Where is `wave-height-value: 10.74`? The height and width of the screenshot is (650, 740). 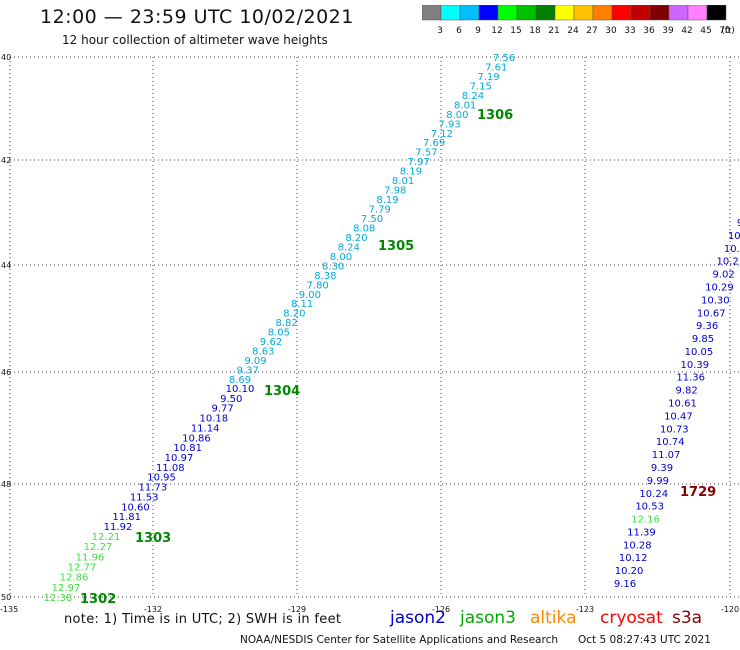
wave-height-value: 10.74 is located at coordinates (670, 442).